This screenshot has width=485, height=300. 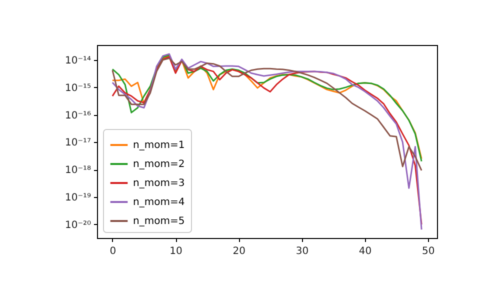 What do you see at coordinates (77, 116) in the screenshot?
I see `y-tick-label: 10⁻¹⁶` at bounding box center [77, 116].